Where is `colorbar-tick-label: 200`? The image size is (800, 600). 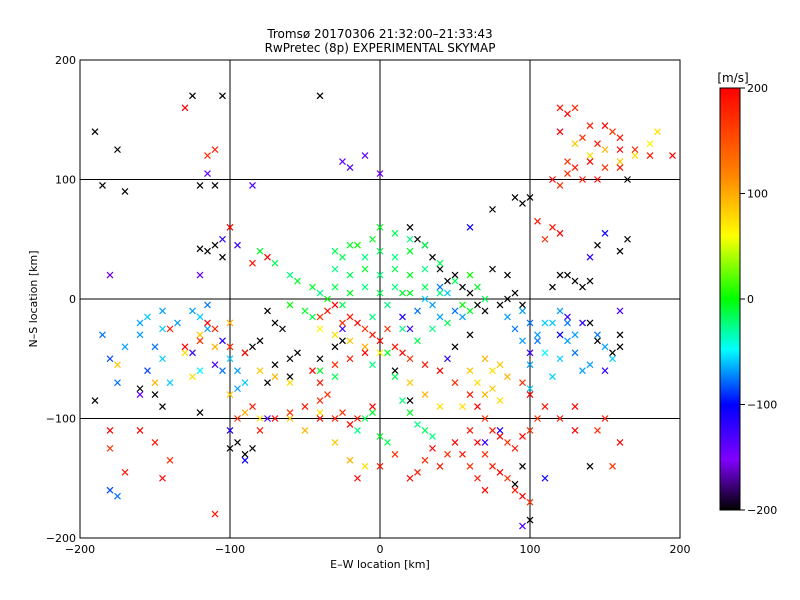 colorbar-tick-label: 200 is located at coordinates (757, 88).